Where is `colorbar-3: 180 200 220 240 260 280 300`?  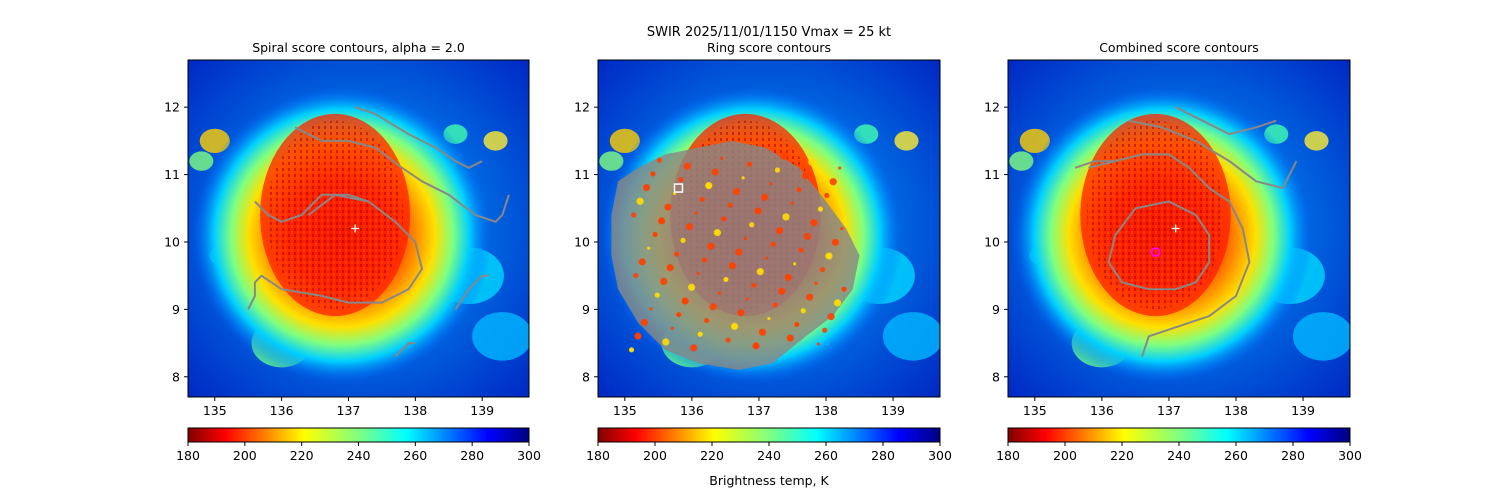
colorbar-3: 180 200 220 240 260 280 300 is located at coordinates (1179, 445).